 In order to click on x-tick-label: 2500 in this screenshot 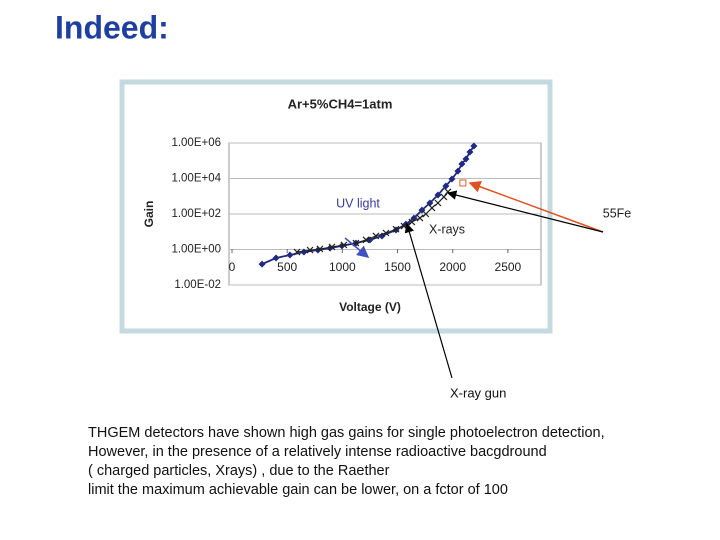, I will do `click(508, 267)`.